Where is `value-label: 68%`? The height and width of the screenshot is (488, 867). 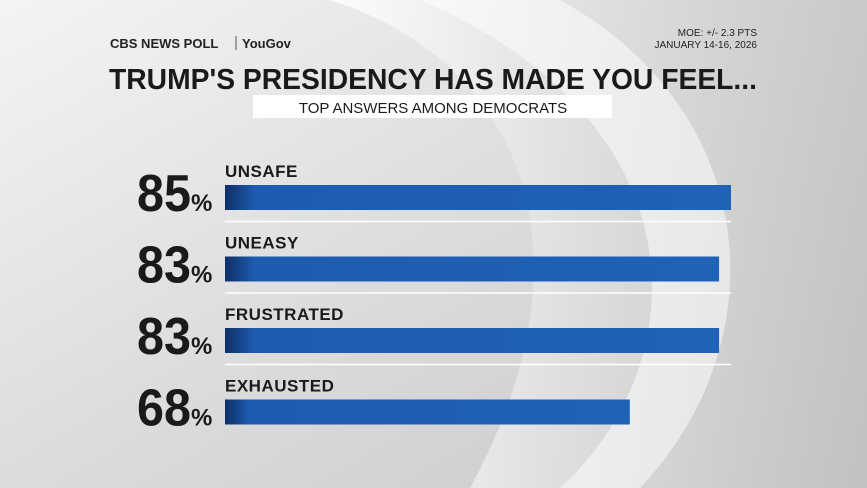
value-label: 68% is located at coordinates (174, 409).